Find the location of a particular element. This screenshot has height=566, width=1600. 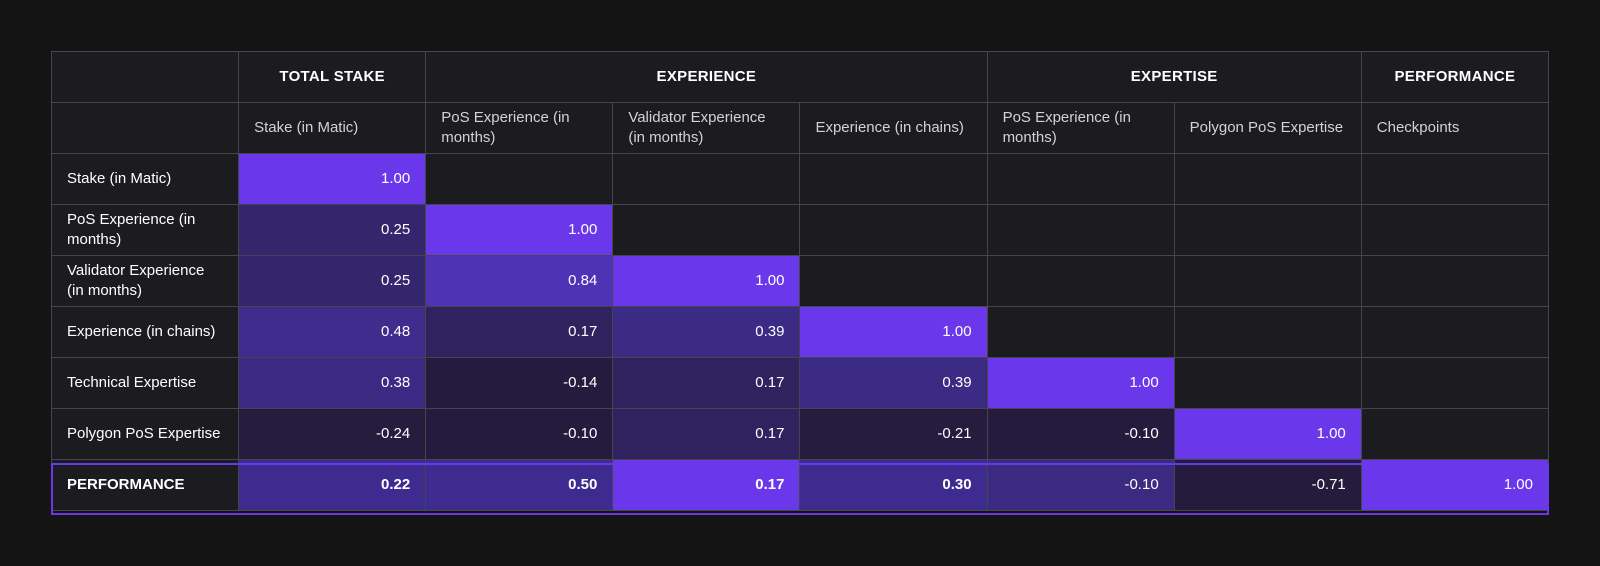

table-row: Experience (in chains) 0.48 0.17 0.39 1.00 is located at coordinates (800, 332).